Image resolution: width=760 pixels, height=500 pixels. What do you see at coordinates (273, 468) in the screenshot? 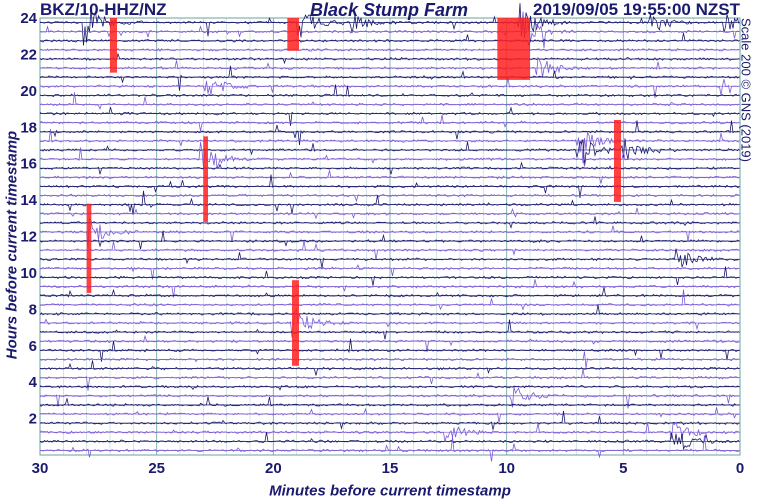
I see `x-tick-label: 20` at bounding box center [273, 468].